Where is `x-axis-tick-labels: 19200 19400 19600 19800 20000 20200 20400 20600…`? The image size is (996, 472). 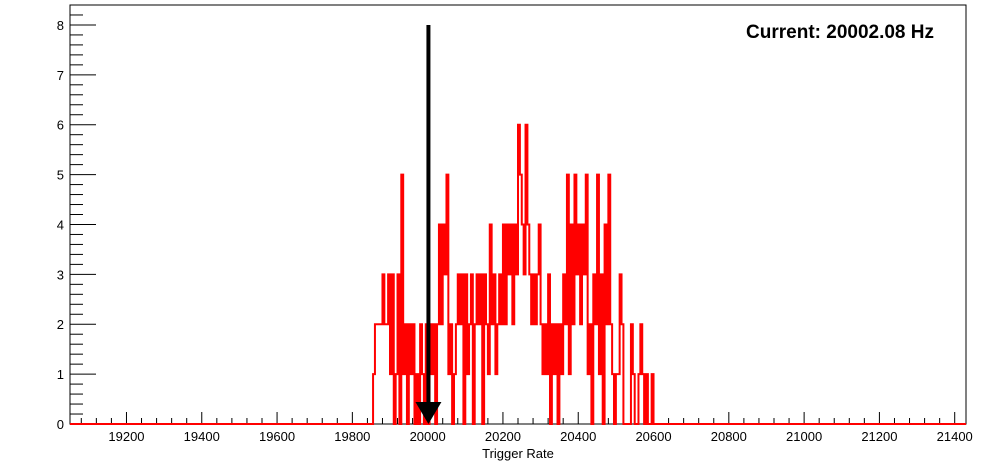
x-axis-tick-labels: 19200 19400 19600 19800 20000 20200 20400 20600… is located at coordinates (540, 436).